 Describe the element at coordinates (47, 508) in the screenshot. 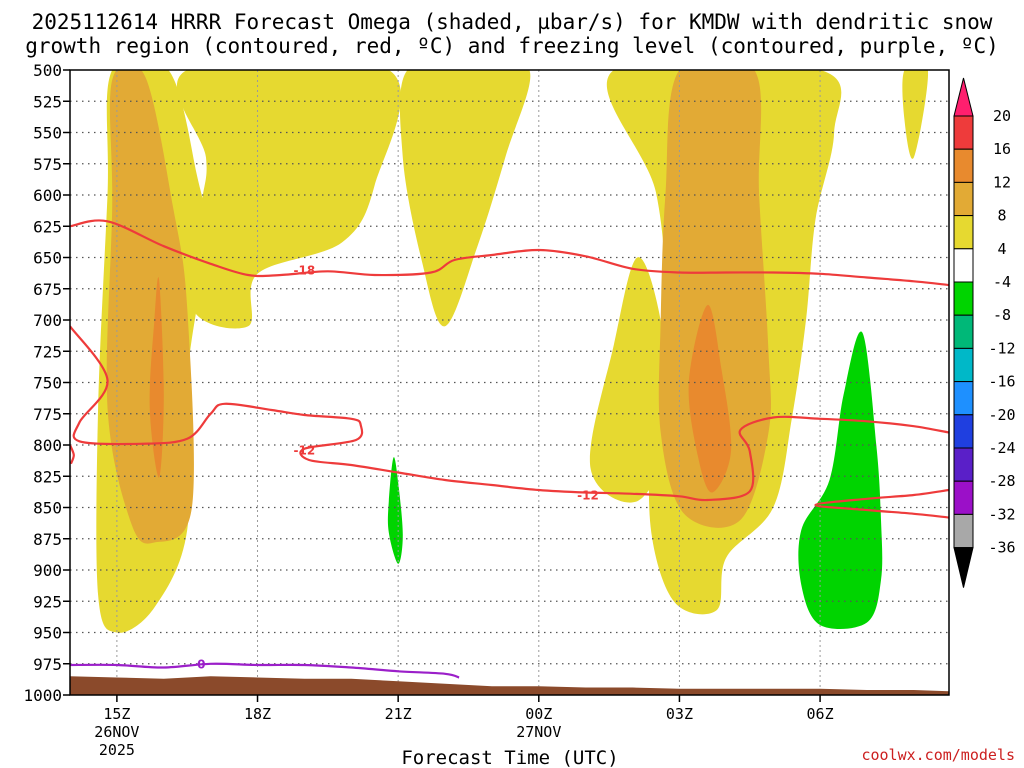

I see `y-tick-label-850: 850` at that location.